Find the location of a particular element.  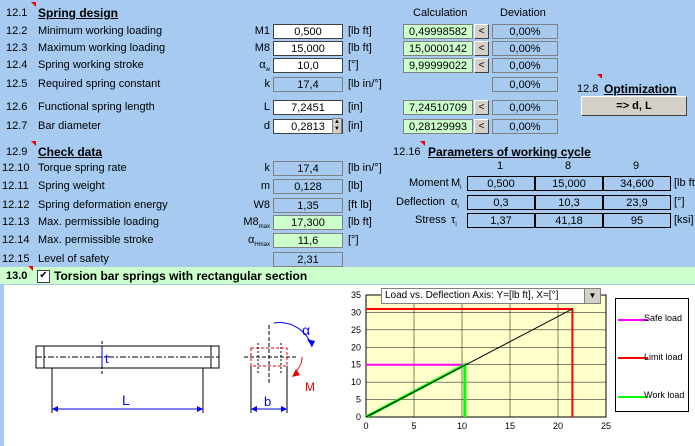

optimize-button: => d, L is located at coordinates (634, 106).